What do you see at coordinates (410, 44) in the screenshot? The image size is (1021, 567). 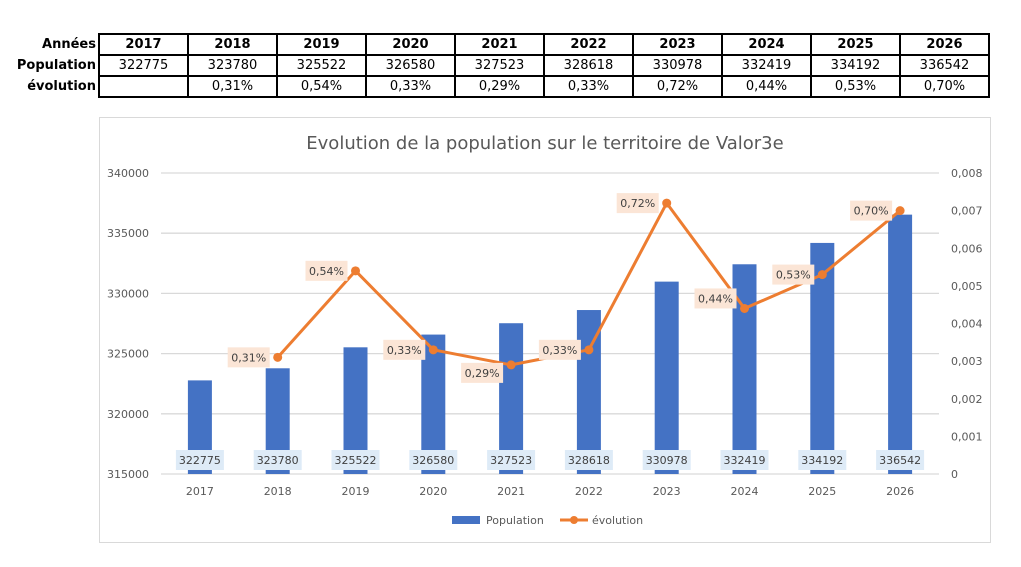 I see `table-cell: 2020` at bounding box center [410, 44].